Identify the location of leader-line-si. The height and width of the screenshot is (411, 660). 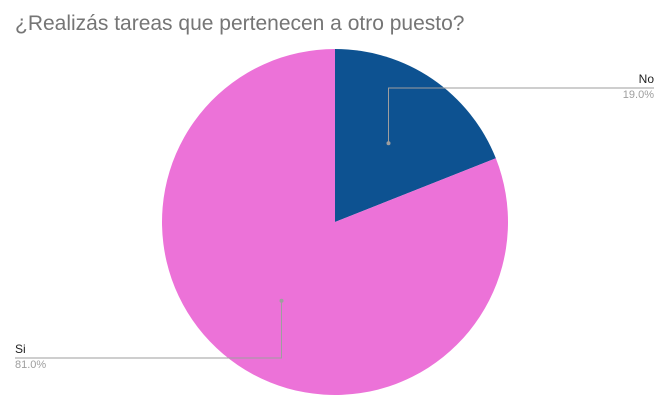
(148, 329).